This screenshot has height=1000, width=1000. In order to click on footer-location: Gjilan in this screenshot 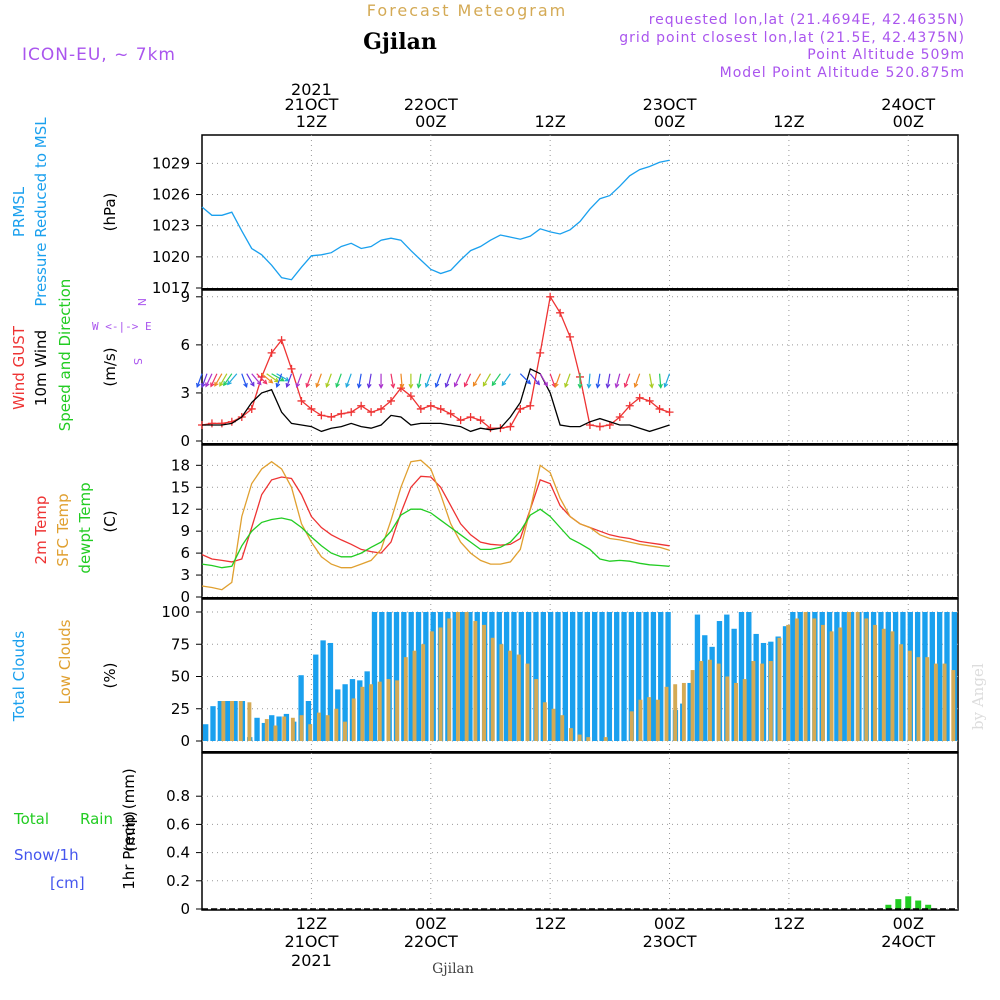, I will do `click(453, 969)`.